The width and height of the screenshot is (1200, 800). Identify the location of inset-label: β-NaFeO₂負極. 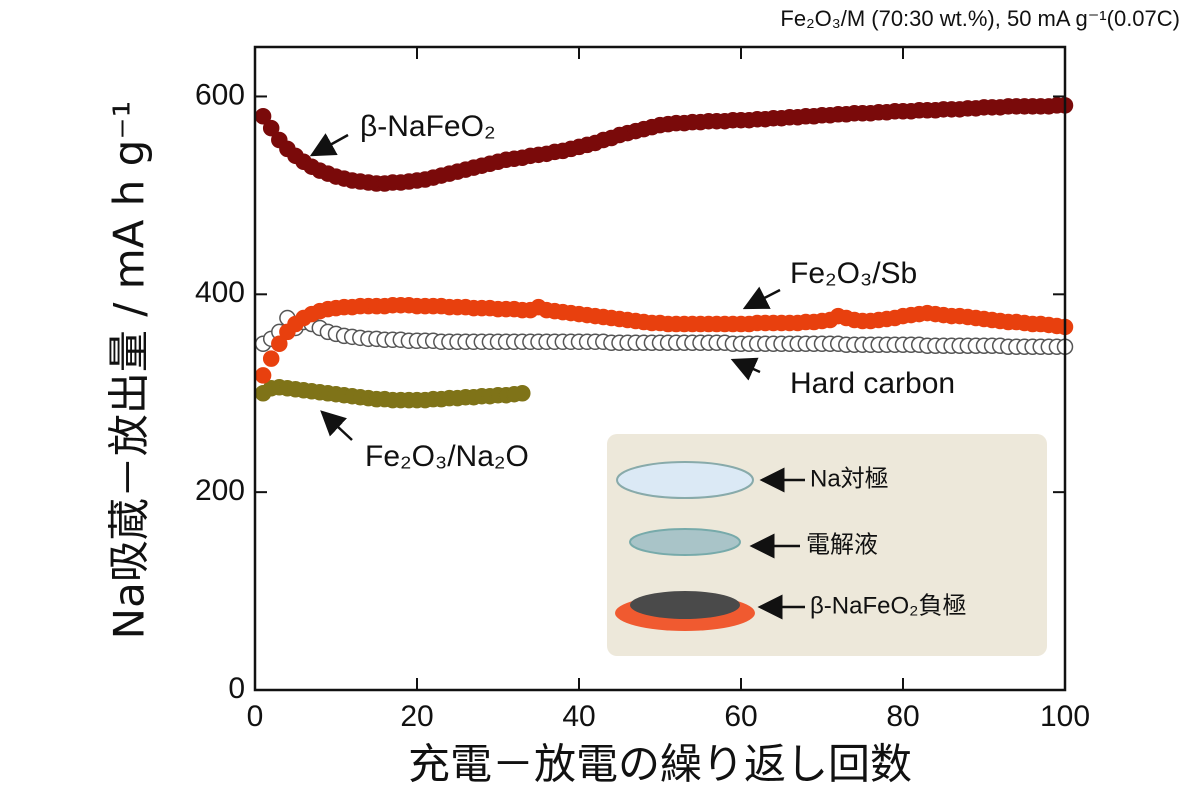
(888, 605).